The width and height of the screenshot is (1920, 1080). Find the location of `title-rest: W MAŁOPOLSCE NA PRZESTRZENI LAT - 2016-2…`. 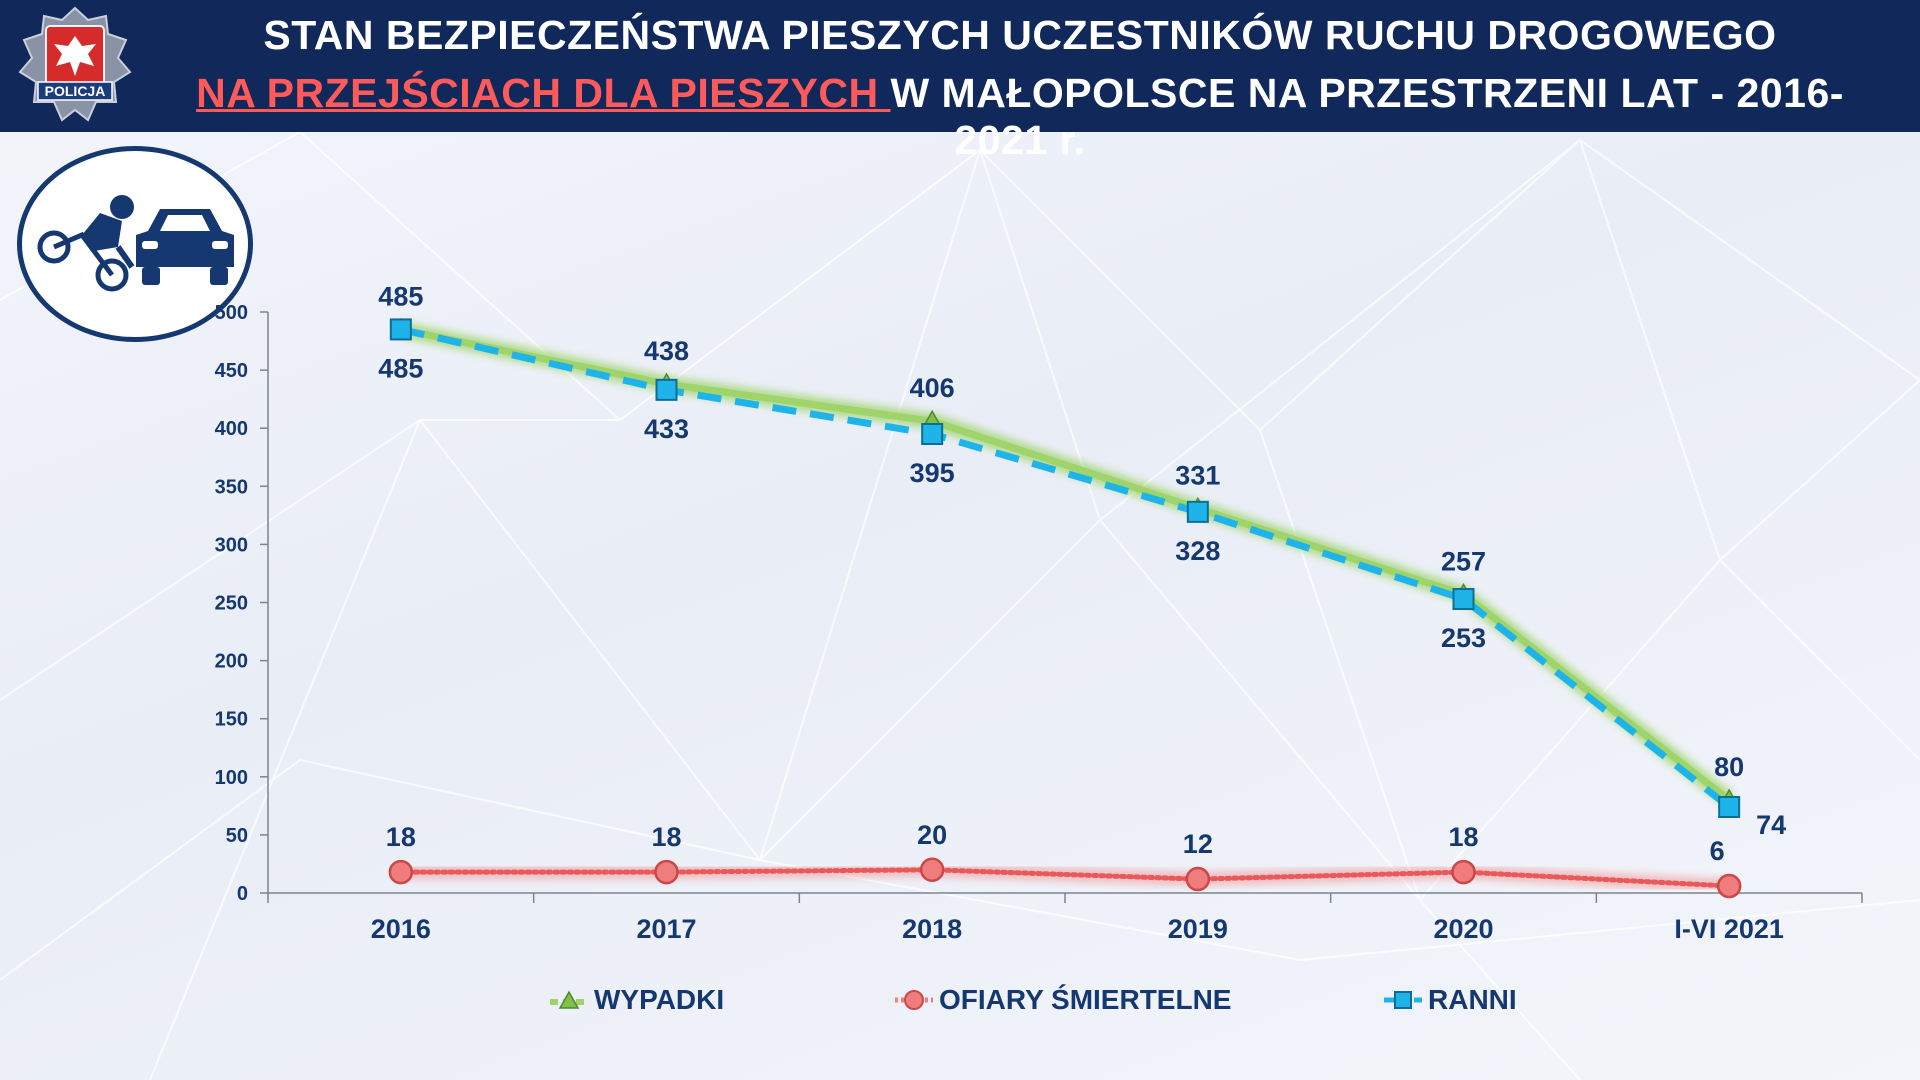

title-rest: W MAŁOPOLSCE NA PRZESTRZENI LAT - 2016-2… is located at coordinates (1367, 116).